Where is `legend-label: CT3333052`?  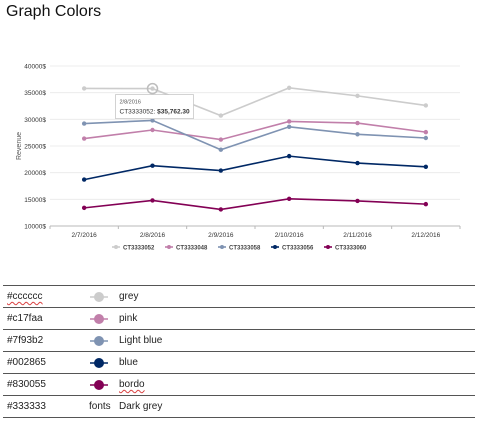 legend-label: CT3333052 is located at coordinates (139, 249).